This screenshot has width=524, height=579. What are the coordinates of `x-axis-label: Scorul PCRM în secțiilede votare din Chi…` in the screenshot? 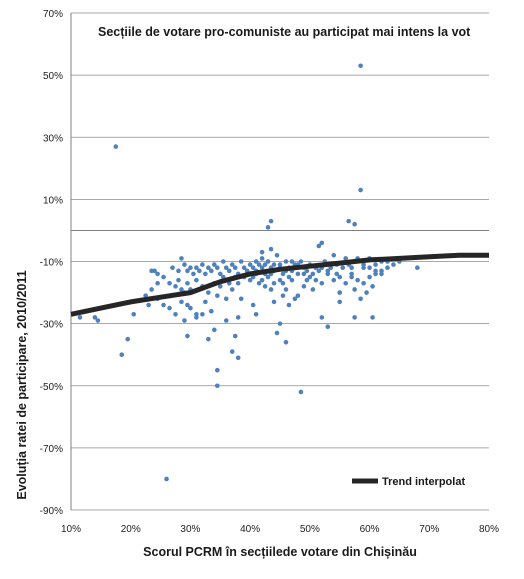 It's located at (280, 552).